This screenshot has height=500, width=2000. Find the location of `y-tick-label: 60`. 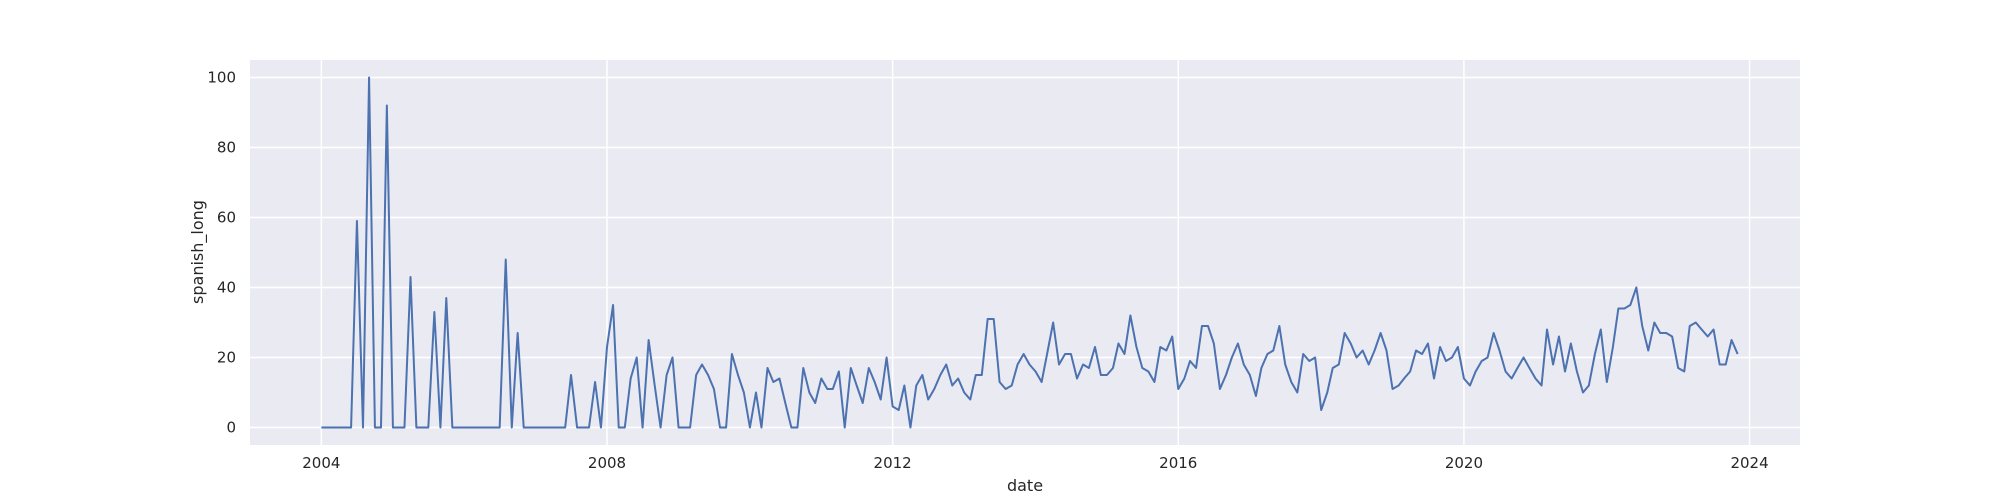

y-tick-label: 60 is located at coordinates (226, 218).